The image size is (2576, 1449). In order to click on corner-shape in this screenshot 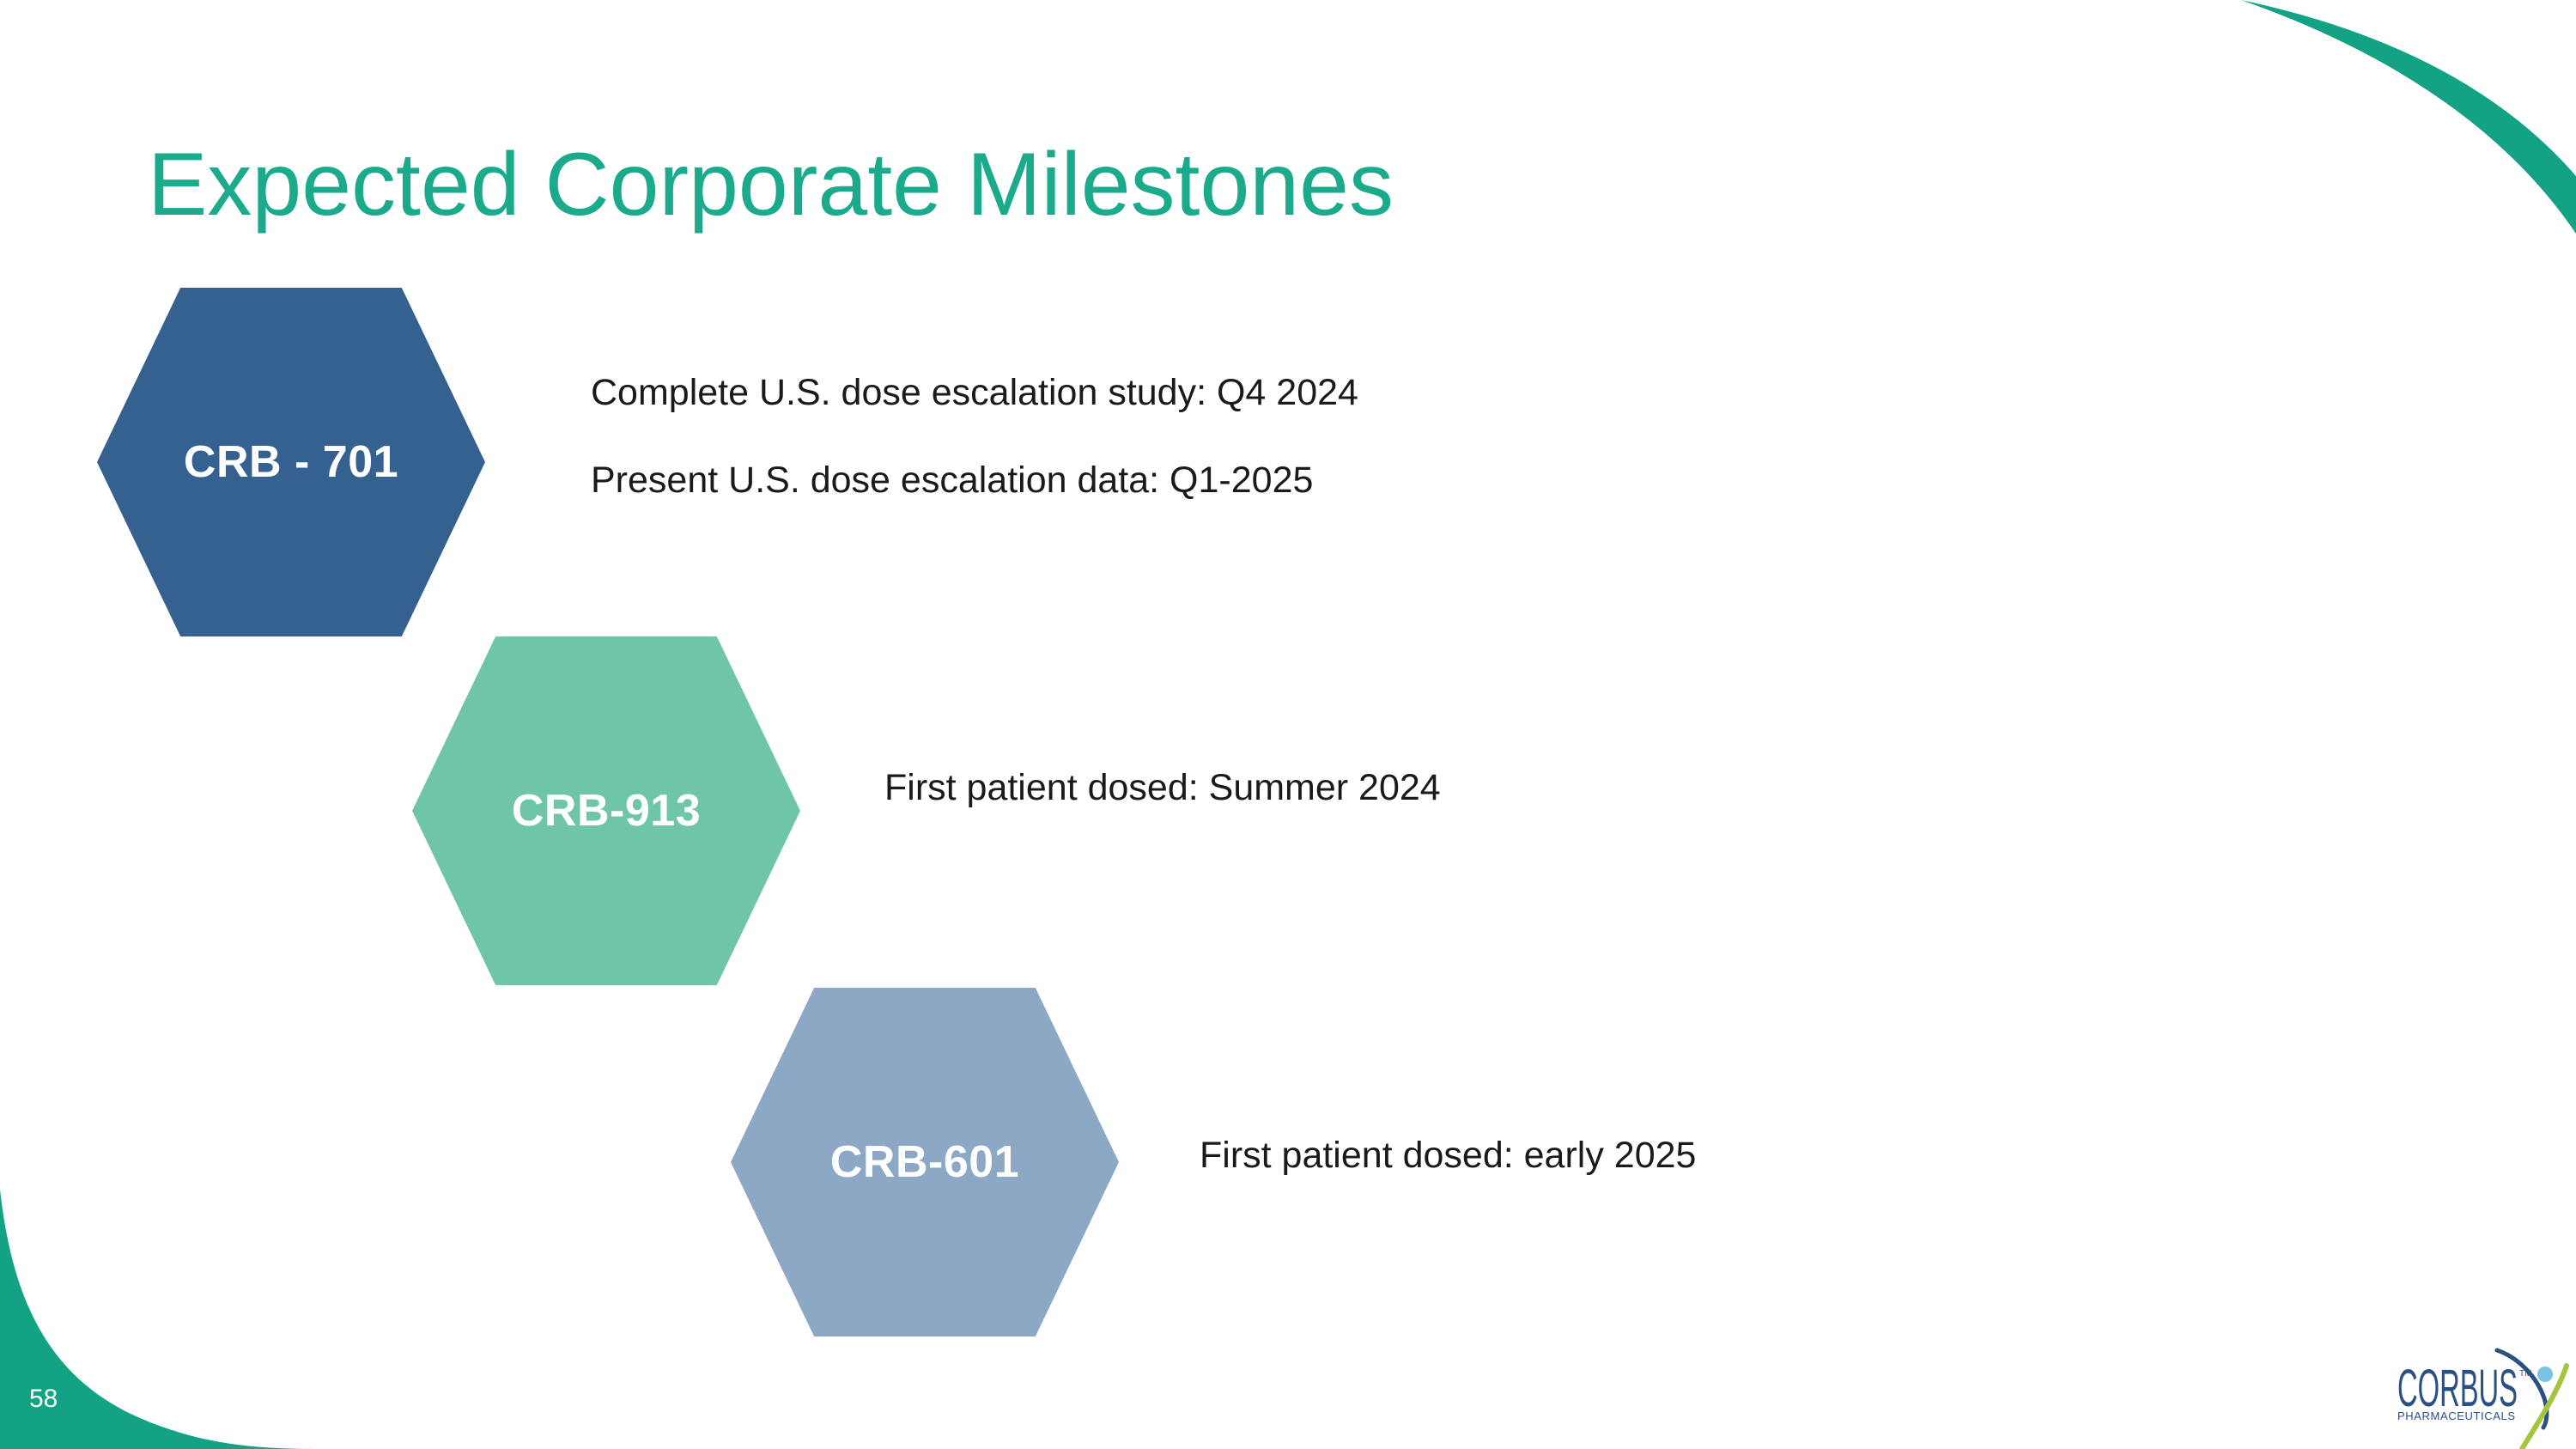, I will do `click(161, 1319)`.